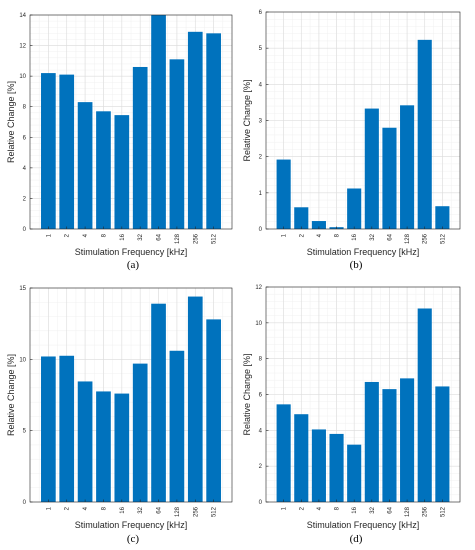  I want to click on x-tick-label: 512, so click(215, 238).